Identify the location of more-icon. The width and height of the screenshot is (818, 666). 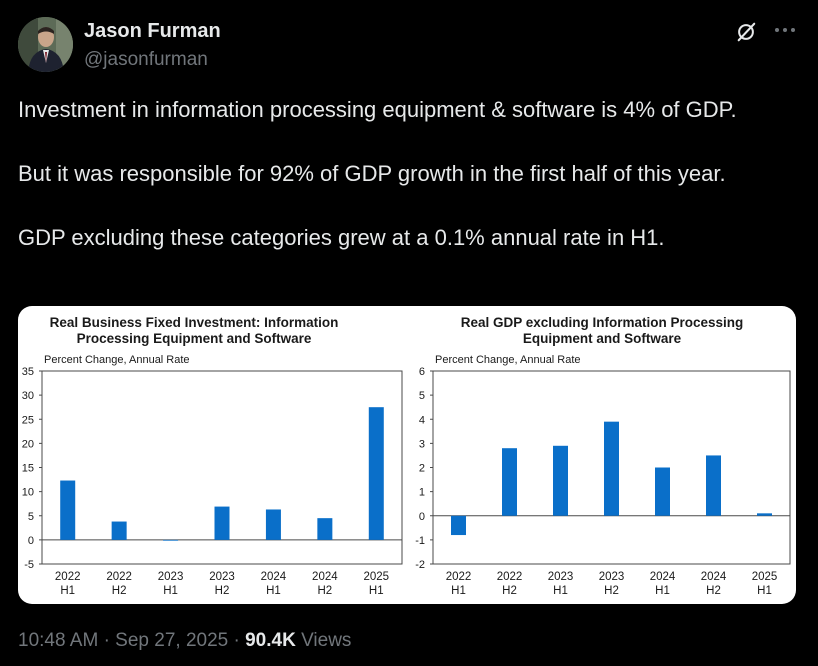
(785, 30).